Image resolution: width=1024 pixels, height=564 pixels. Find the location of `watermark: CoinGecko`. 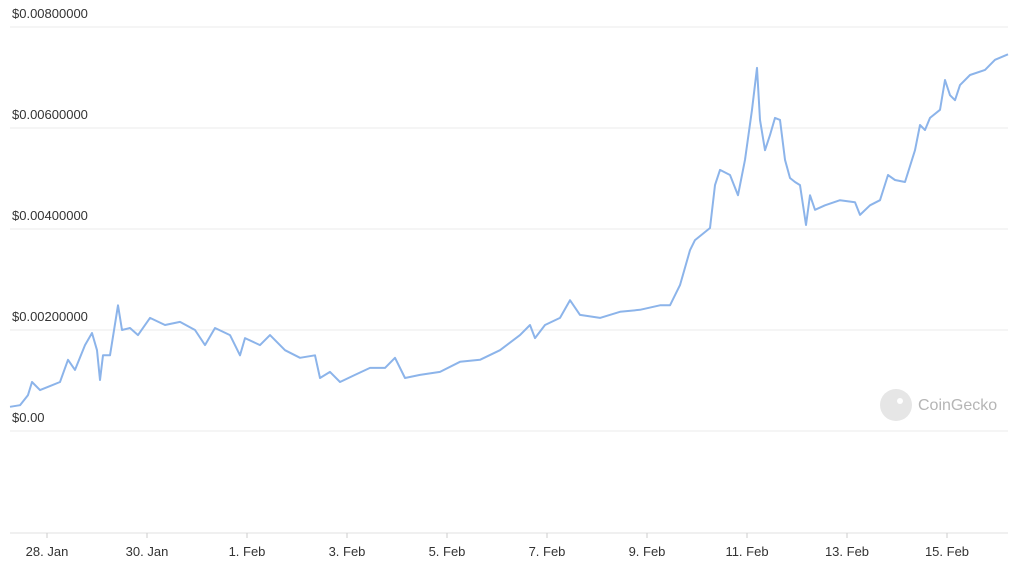

watermark: CoinGecko is located at coordinates (957, 405).